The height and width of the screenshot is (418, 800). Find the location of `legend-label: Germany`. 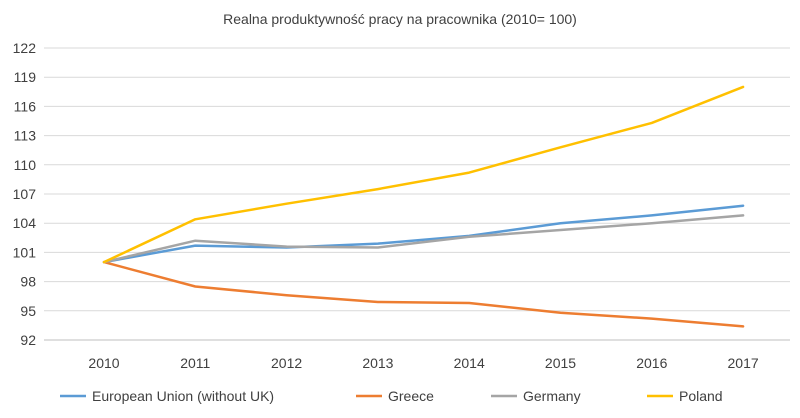

legend-label: Germany is located at coordinates (552, 396).